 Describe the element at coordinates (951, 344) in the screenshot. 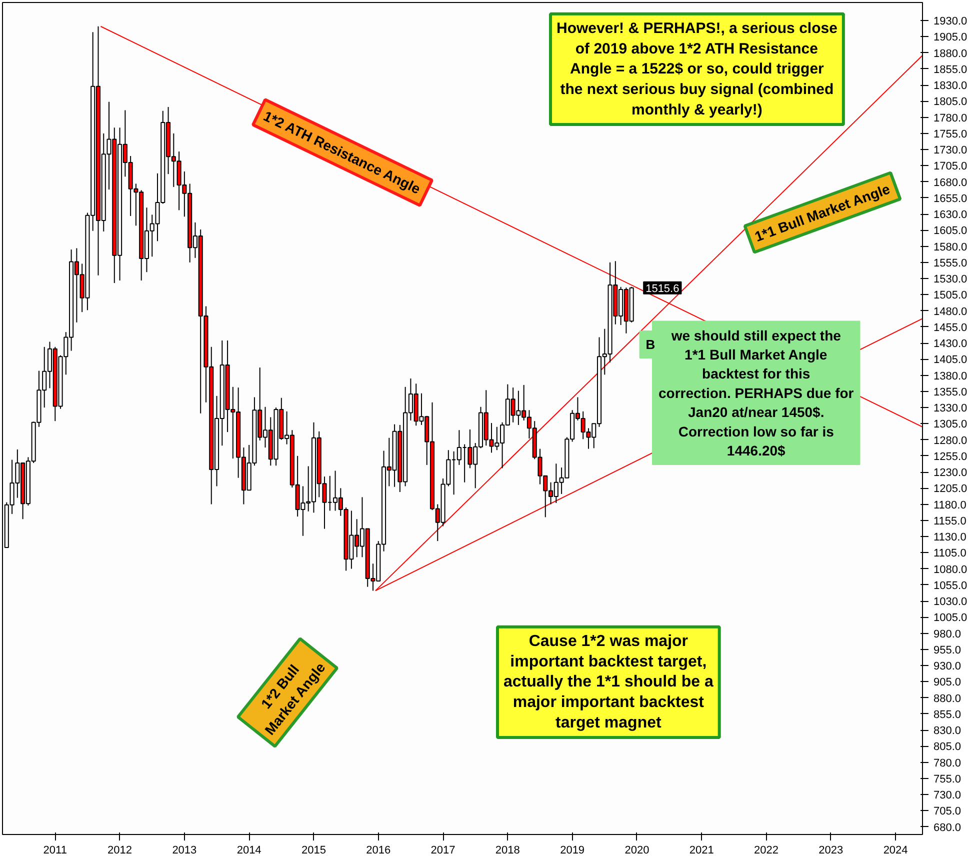

I see `y-tick-label: 1430.0` at that location.